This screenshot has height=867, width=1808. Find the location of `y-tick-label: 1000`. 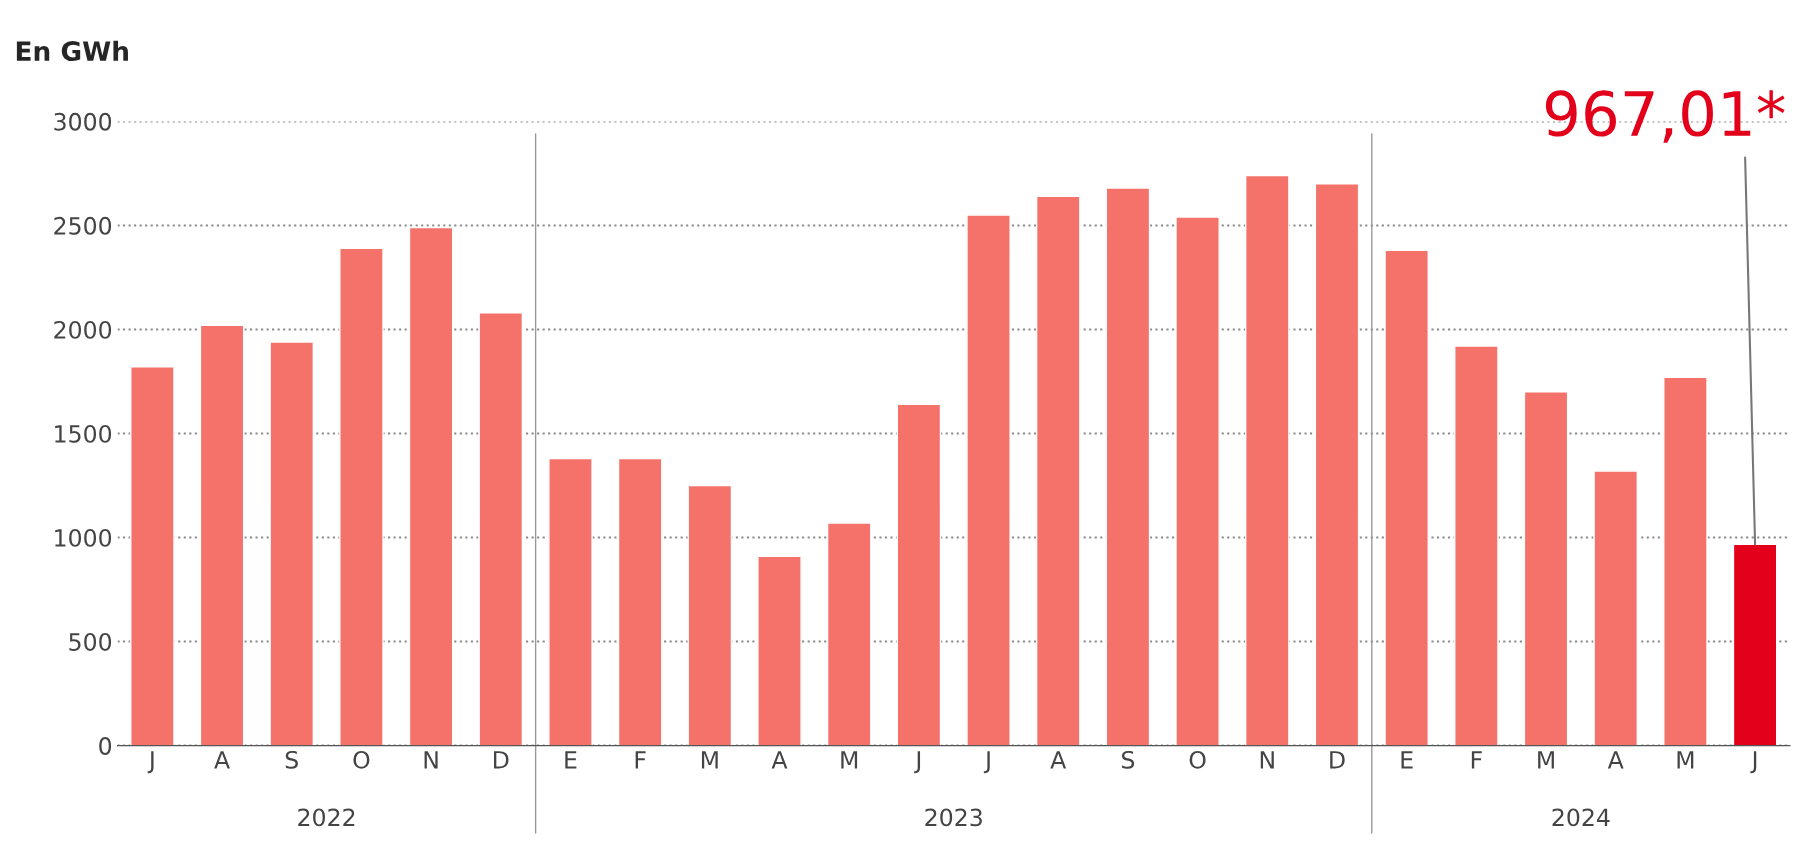

y-tick-label: 1000 is located at coordinates (83, 537).